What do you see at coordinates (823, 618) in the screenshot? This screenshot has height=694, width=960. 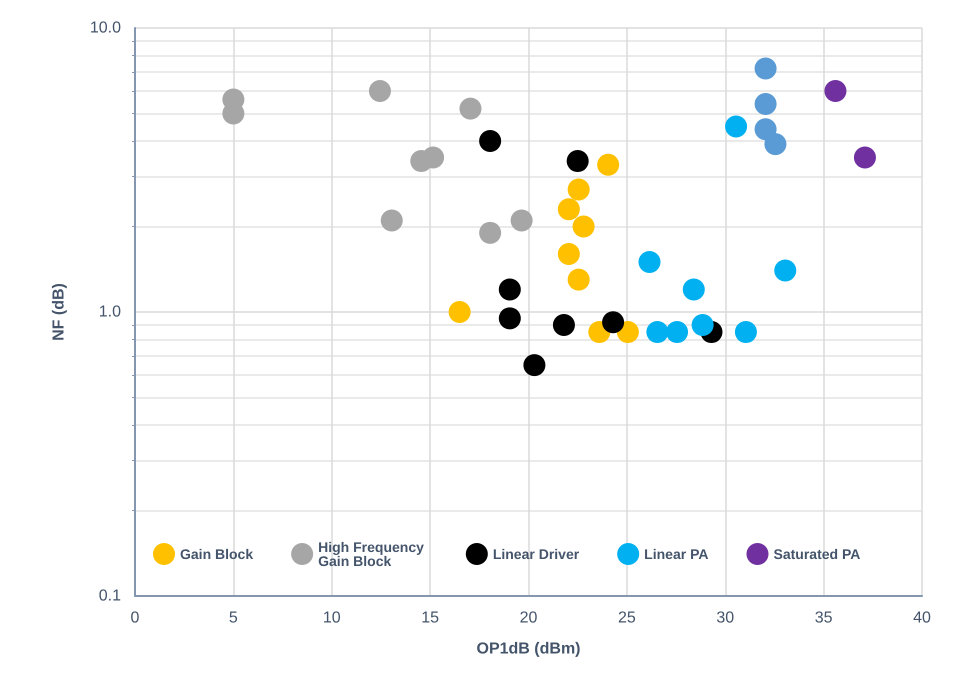 I see `x-tick-label: 35` at bounding box center [823, 618].